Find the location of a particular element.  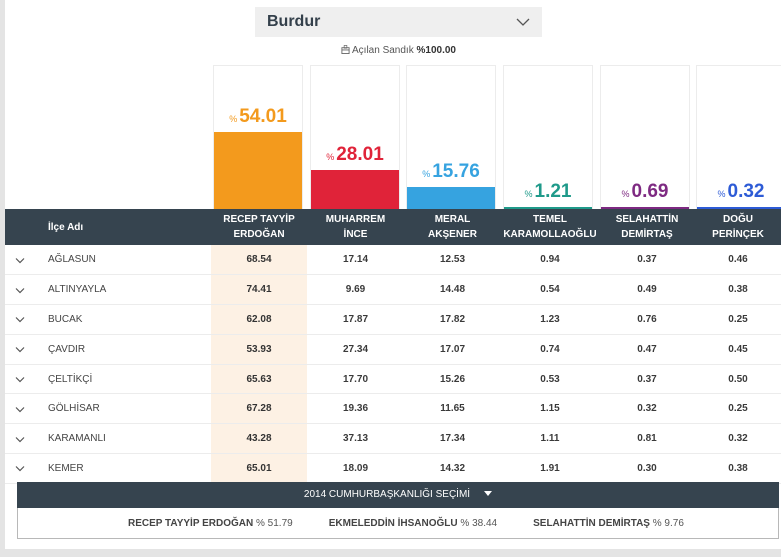

previous-candidate-name: EKMELEDDİN İHSANOĞLU is located at coordinates (393, 523).